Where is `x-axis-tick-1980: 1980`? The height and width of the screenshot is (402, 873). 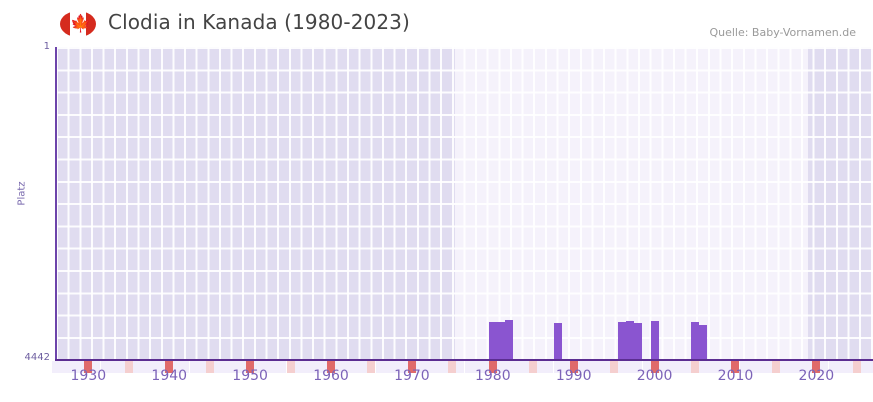 x-axis-tick-1980: 1980 is located at coordinates (492, 376).